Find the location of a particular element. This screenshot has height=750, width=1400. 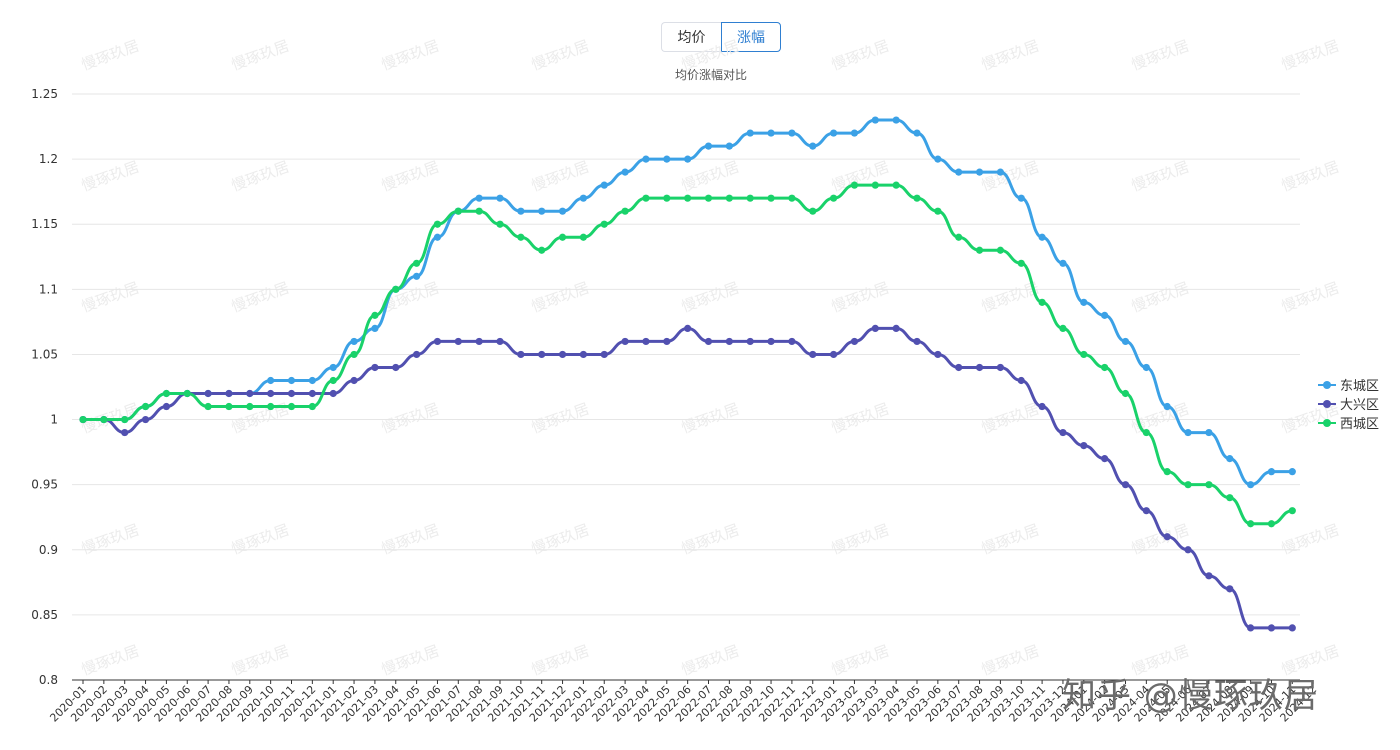

y-tick-label: 1.1 is located at coordinates (48, 289).